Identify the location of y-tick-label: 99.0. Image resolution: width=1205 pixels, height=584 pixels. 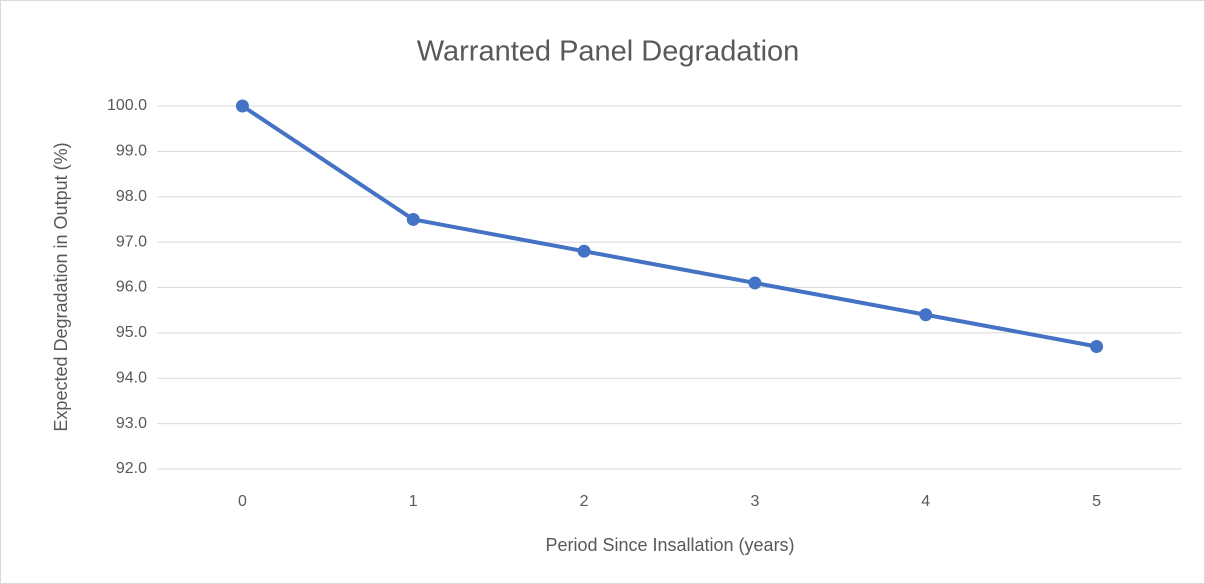
(131, 151).